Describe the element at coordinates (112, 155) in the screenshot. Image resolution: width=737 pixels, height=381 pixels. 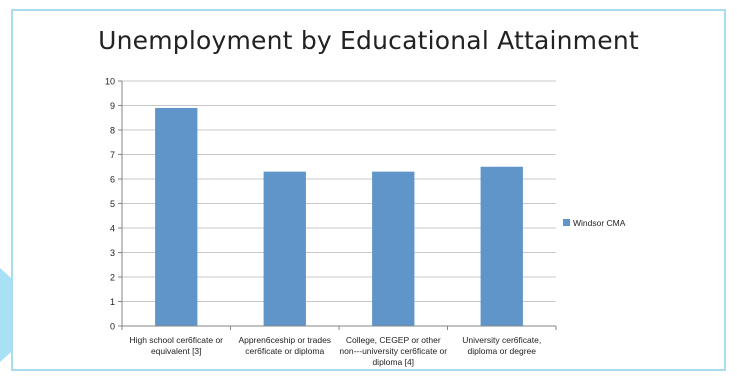
I see `y-tick-label: 7` at that location.